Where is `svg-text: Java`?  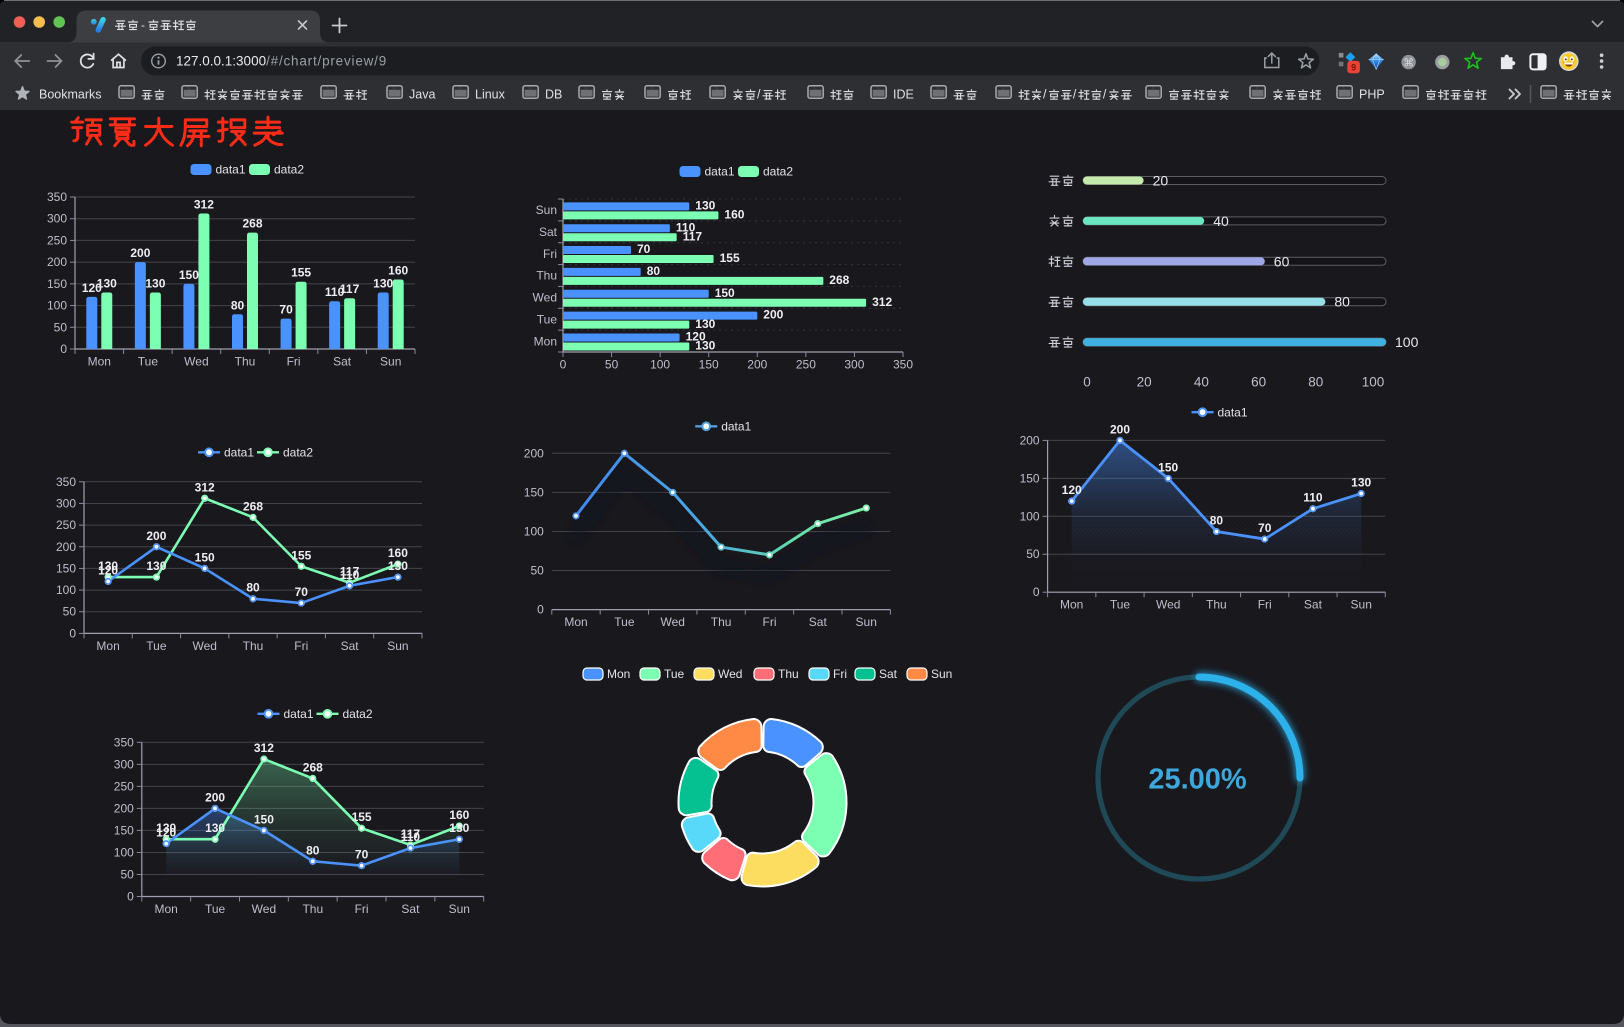
svg-text: Java is located at coordinates (422, 94).